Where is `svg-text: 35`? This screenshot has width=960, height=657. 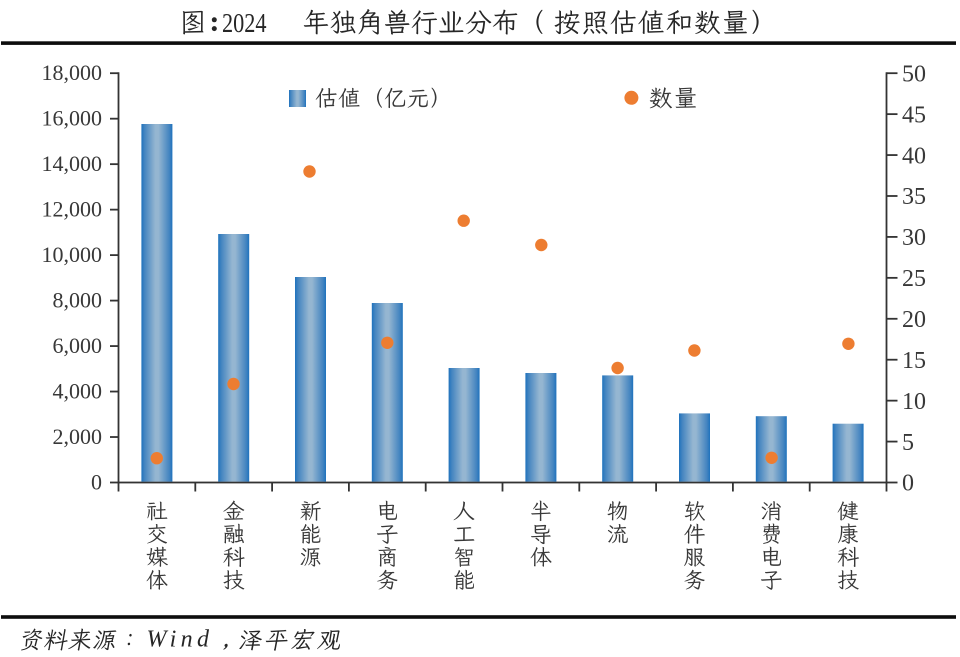 svg-text: 35 is located at coordinates (914, 197).